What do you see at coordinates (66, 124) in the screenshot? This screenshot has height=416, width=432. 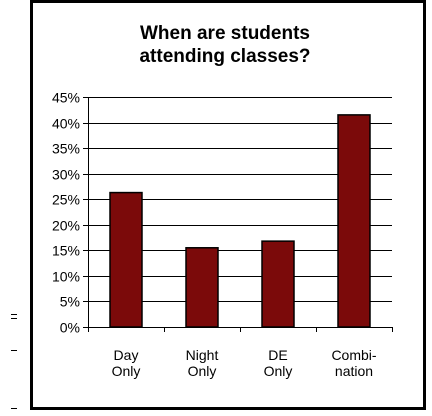 I see `y-tick-label: 40%` at bounding box center [66, 124].